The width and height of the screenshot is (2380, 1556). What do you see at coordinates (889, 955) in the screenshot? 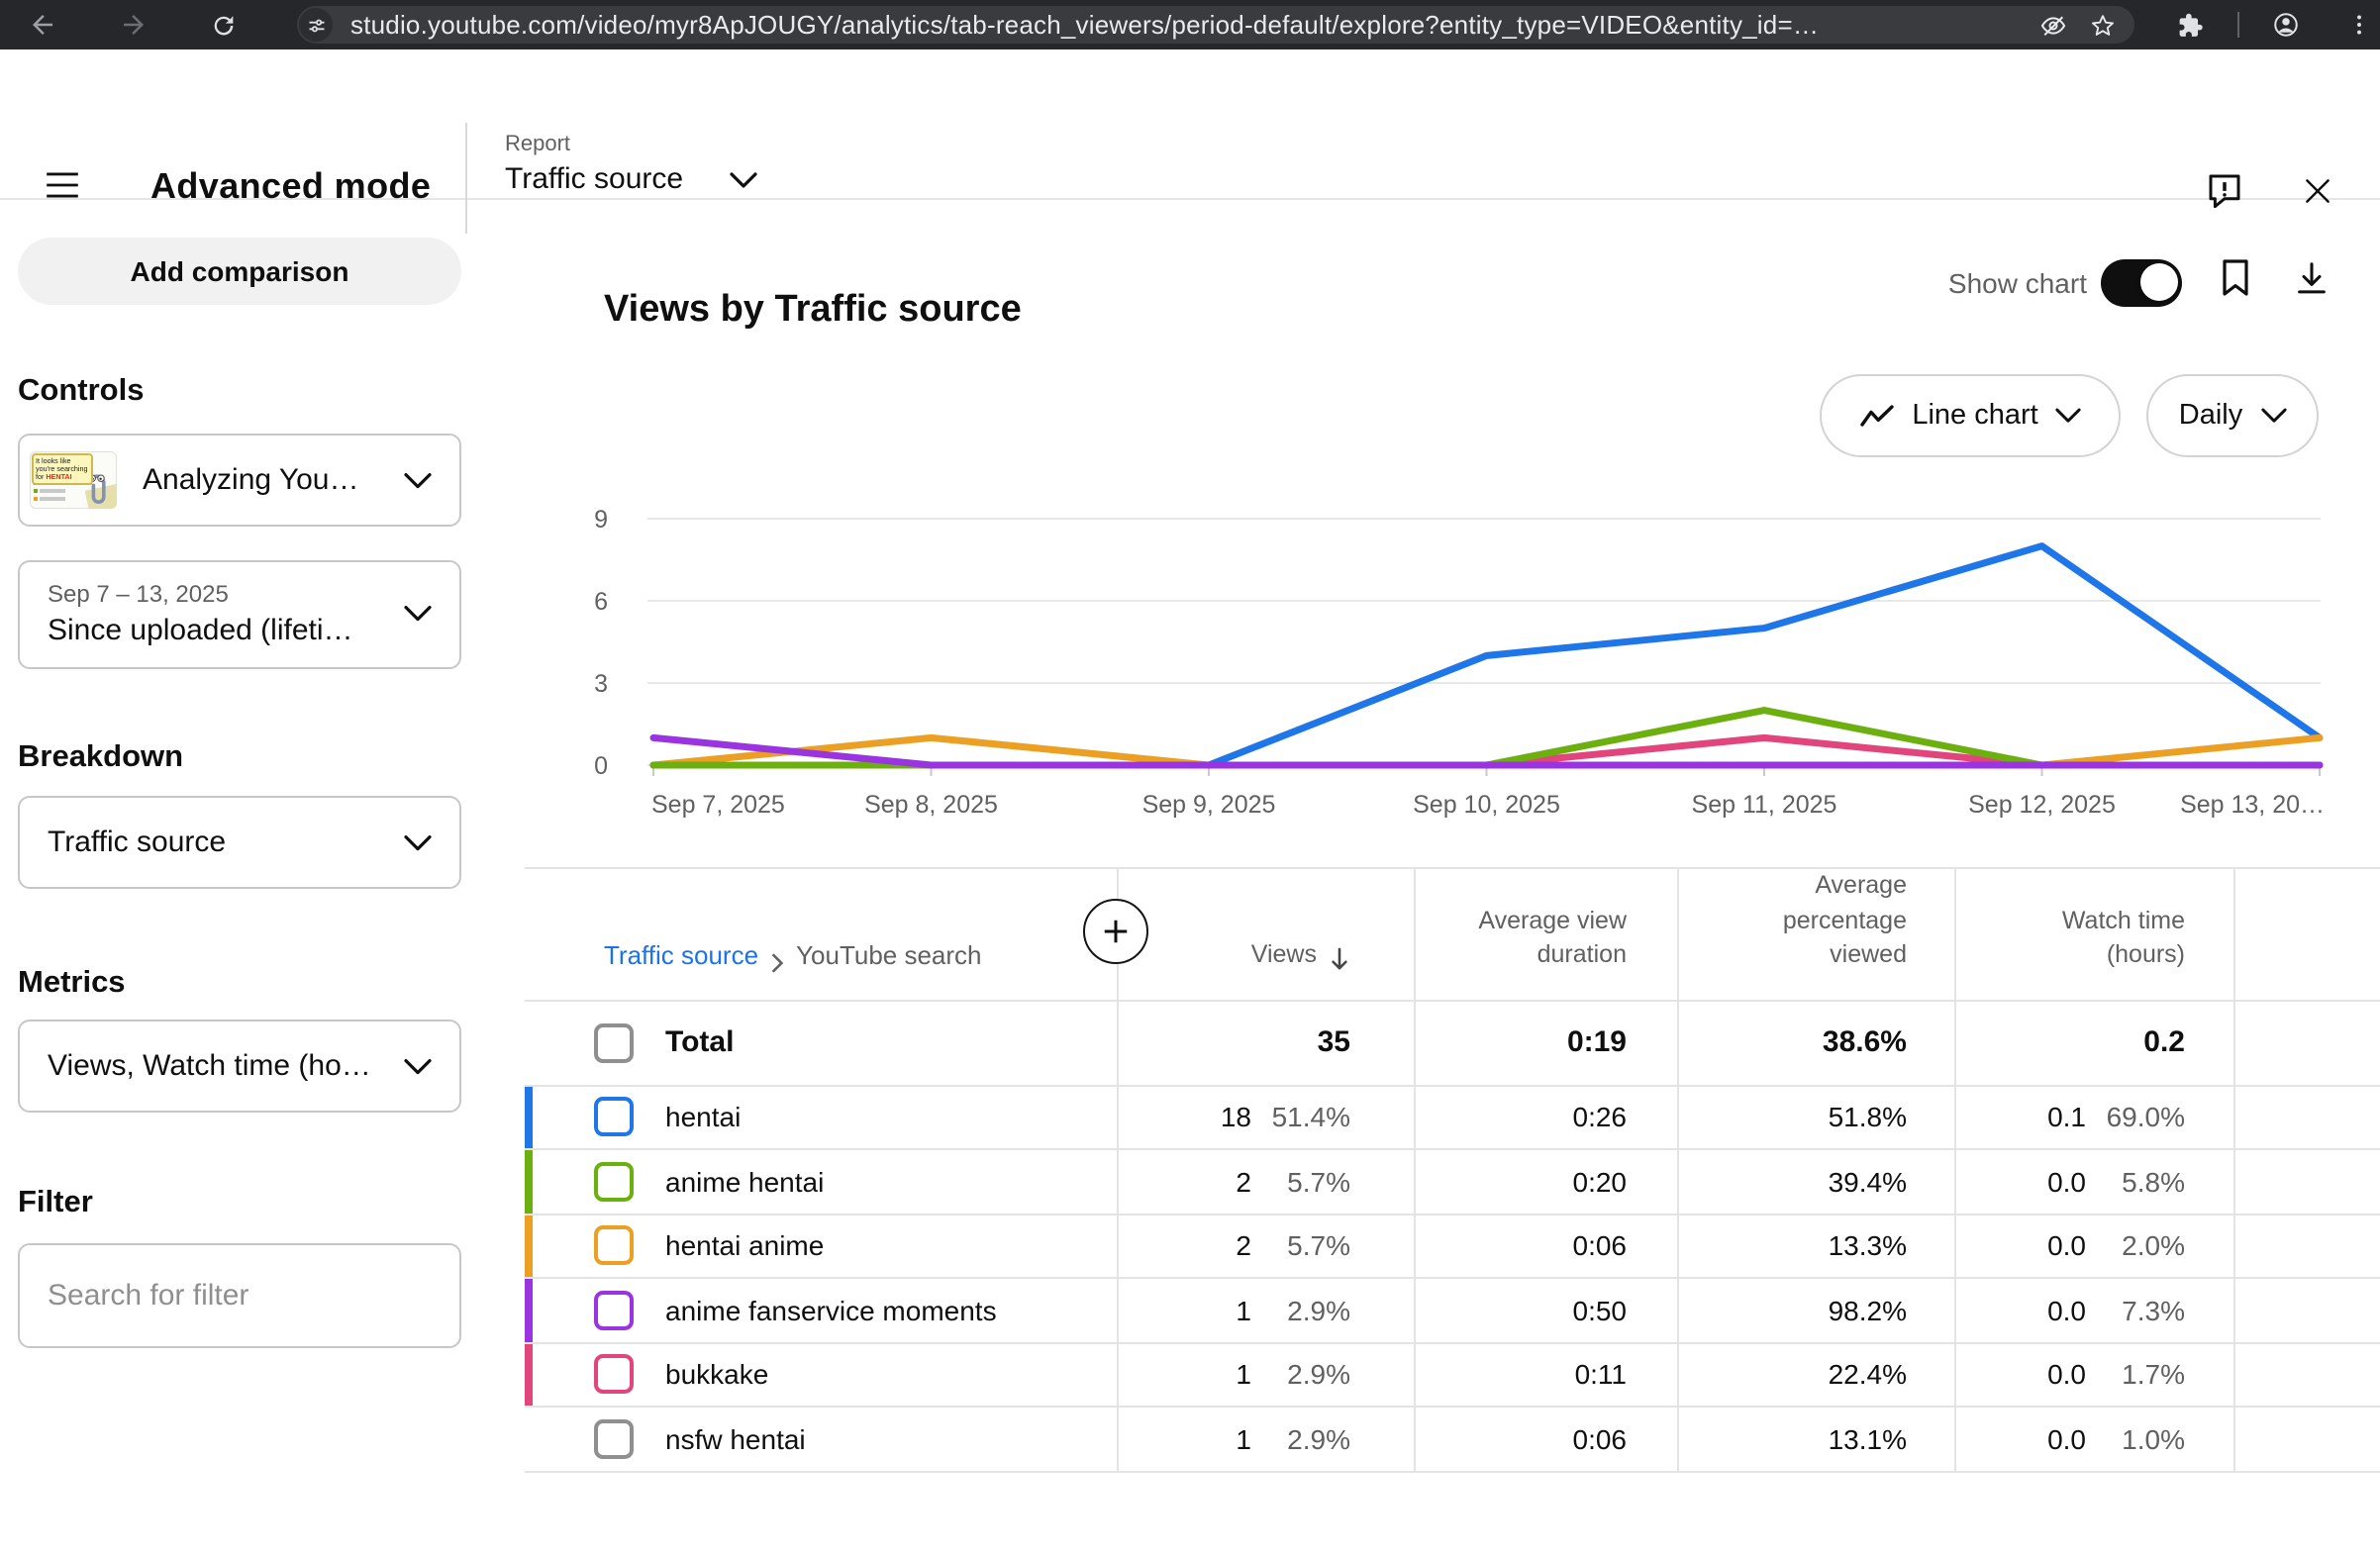
I see `breadcrumb-youtube-search: YouTube search` at bounding box center [889, 955].